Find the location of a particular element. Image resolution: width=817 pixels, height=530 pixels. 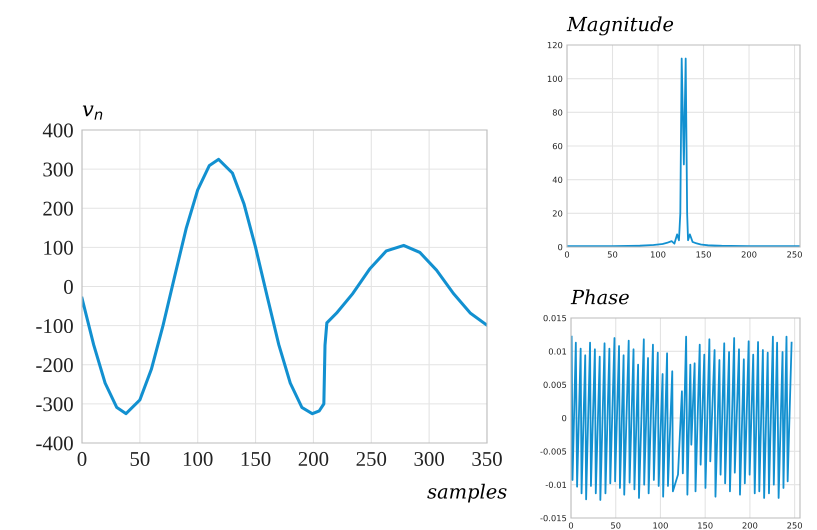

x-tick-label: 350 is located at coordinates (487, 459).